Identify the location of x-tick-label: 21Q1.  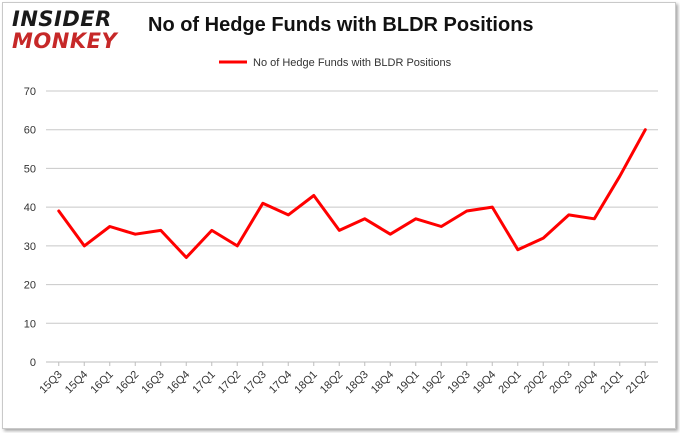
(612, 383).